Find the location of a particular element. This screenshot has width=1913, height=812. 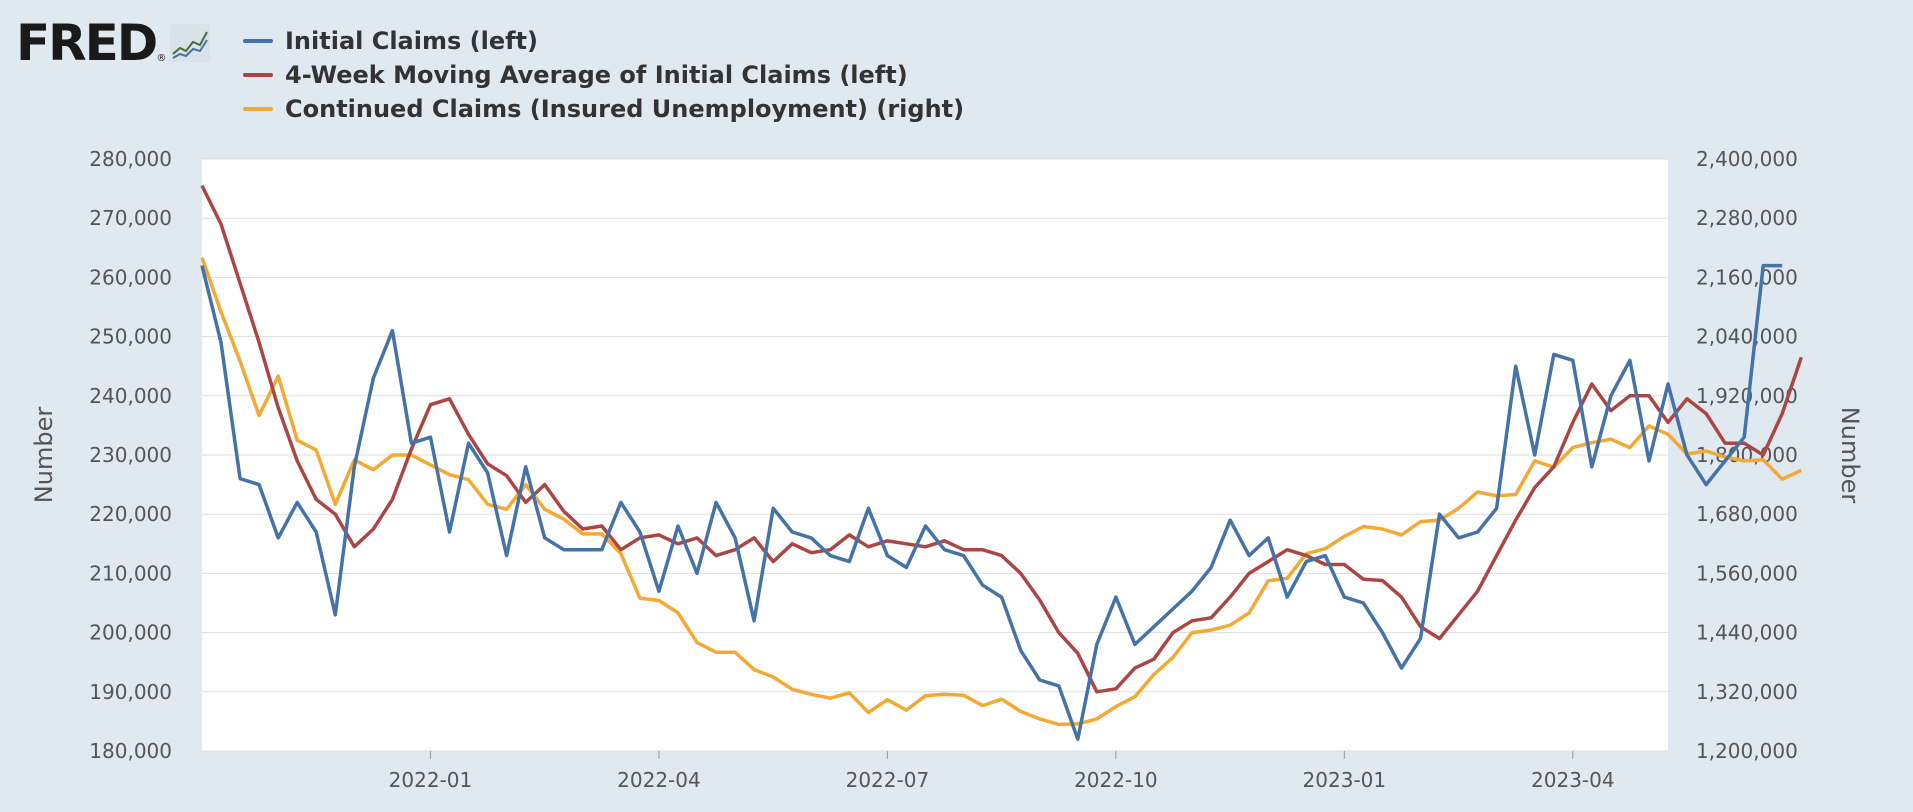

left-axis-tick-label: 280,000 is located at coordinates (130, 159).